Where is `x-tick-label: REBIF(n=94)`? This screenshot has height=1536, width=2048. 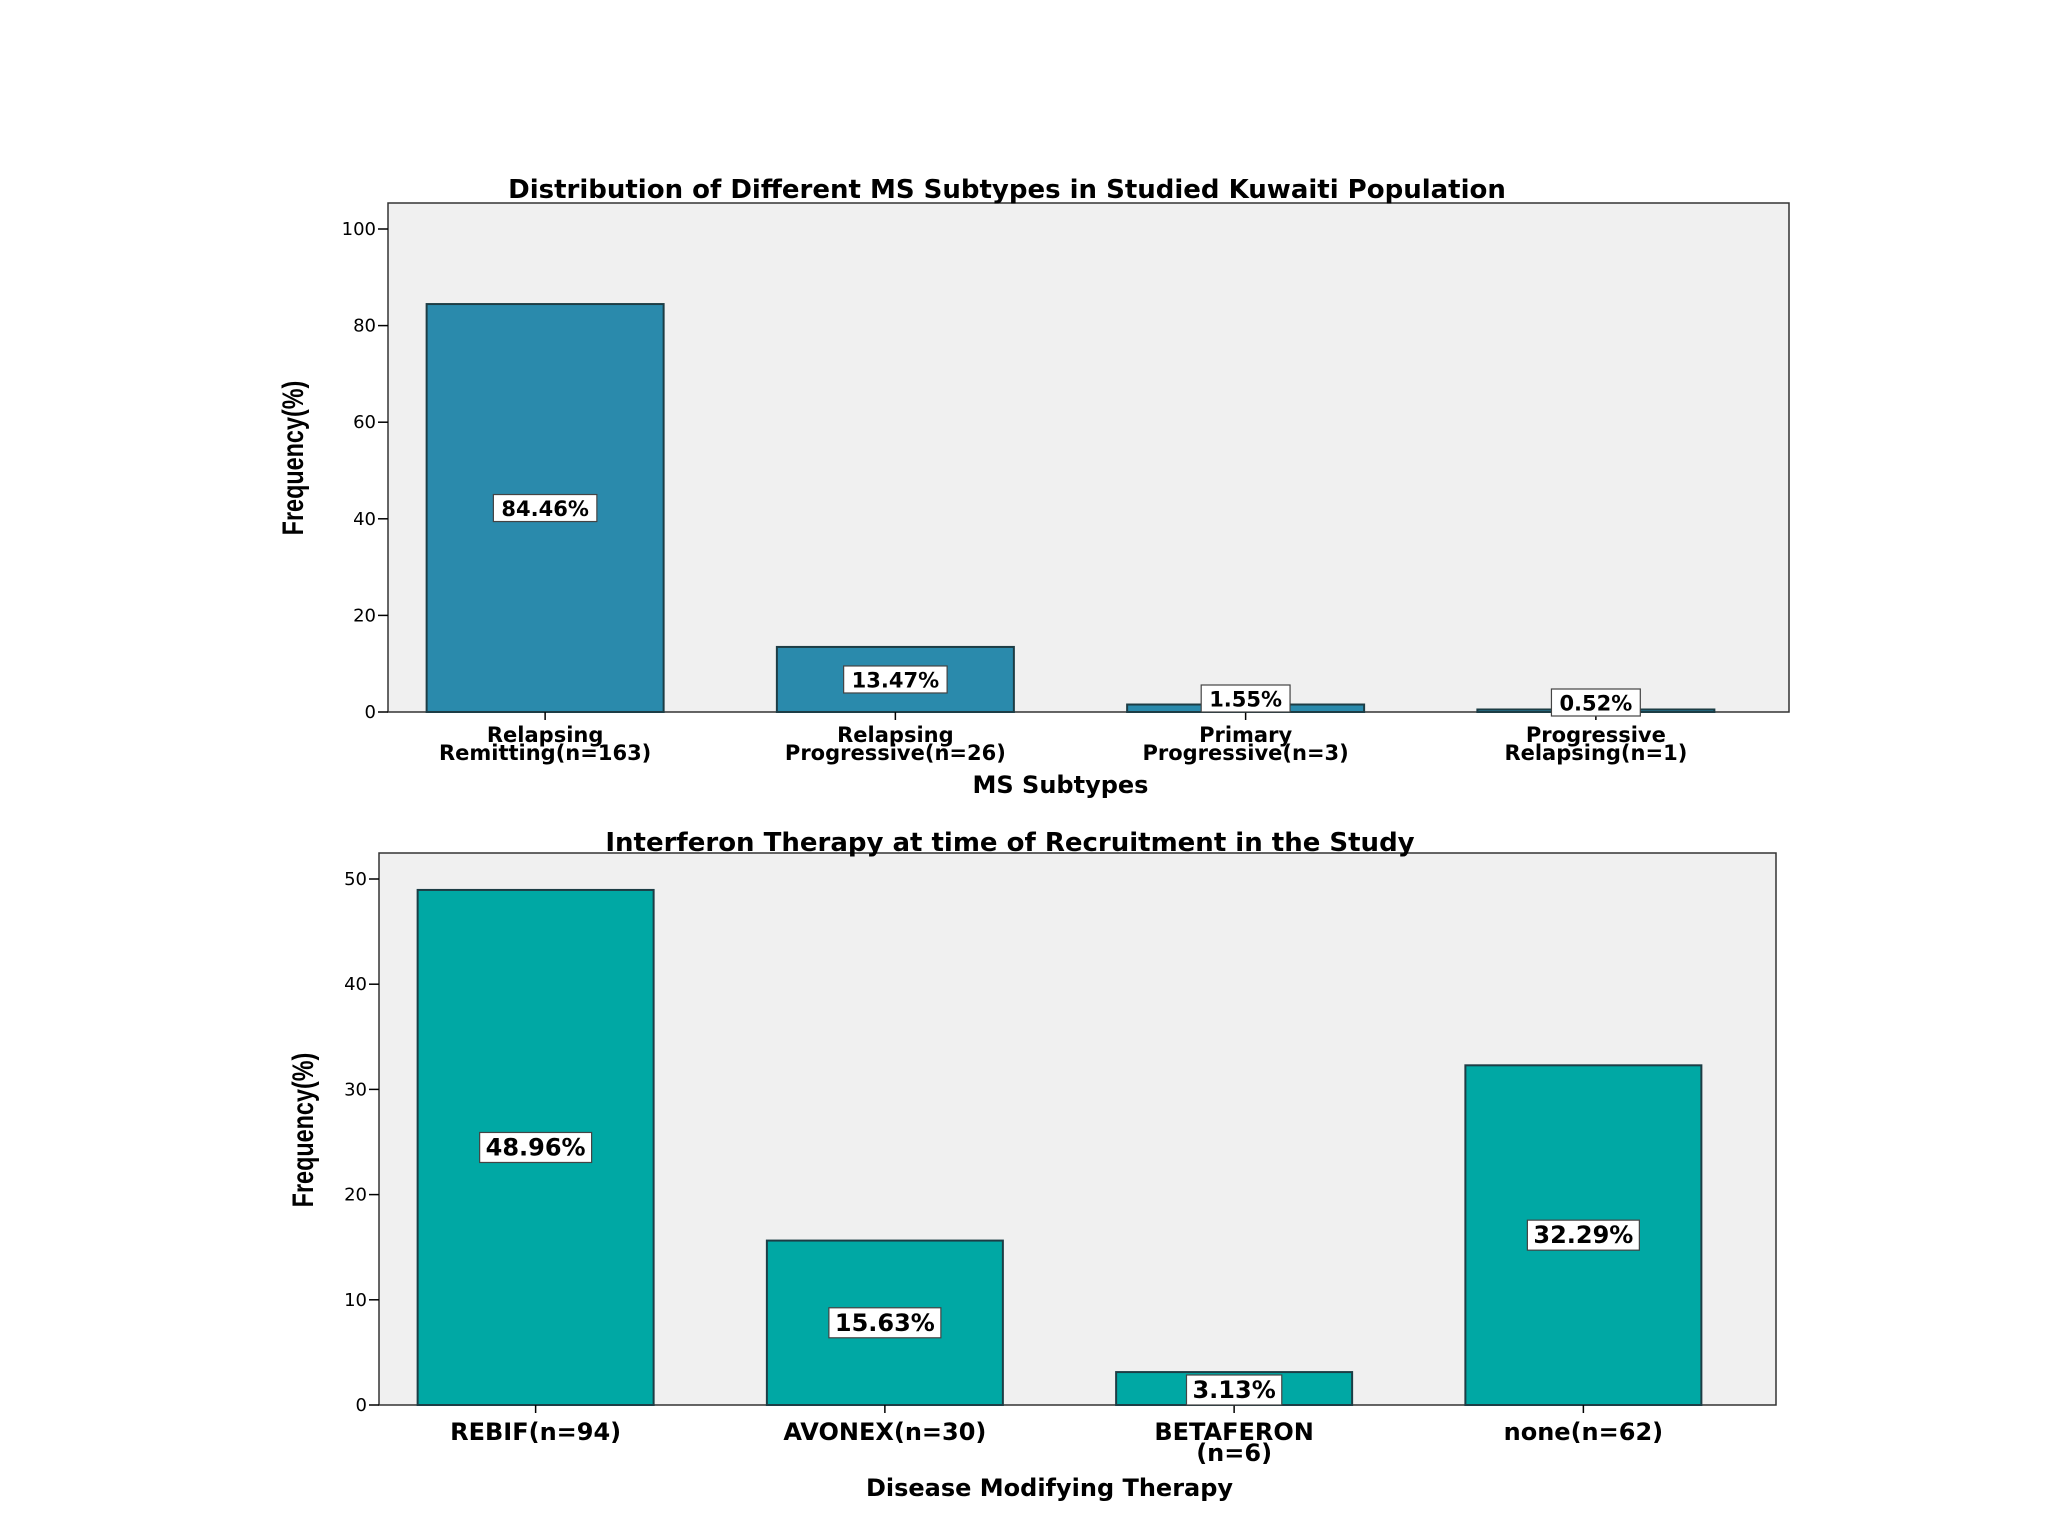
x-tick-label: REBIF(n=94) is located at coordinates (535, 1432).